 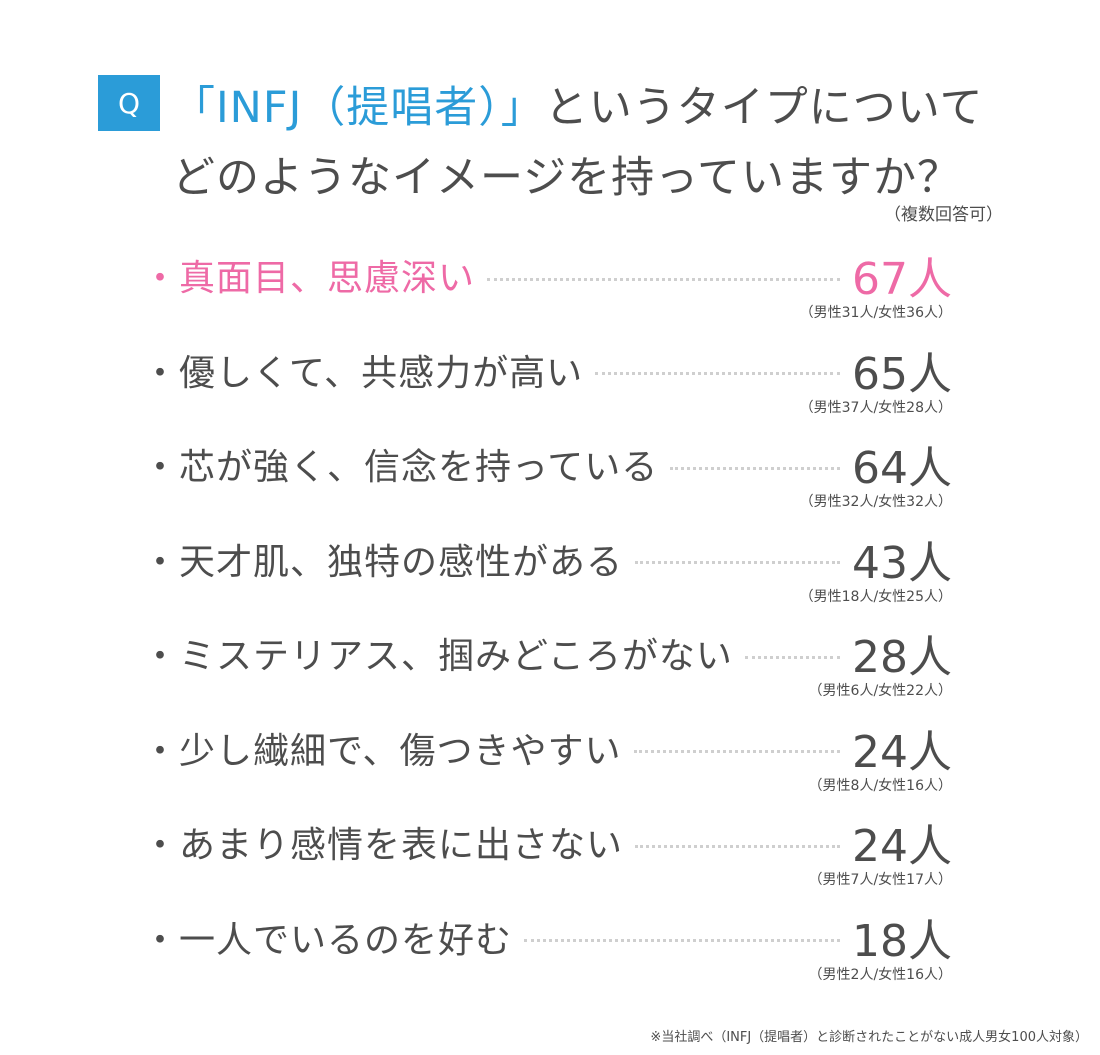 I want to click on result-row: ・少し繊細で、傷つきやすい 24人 （男性8人/女性16人）, so click(x=547, y=765).